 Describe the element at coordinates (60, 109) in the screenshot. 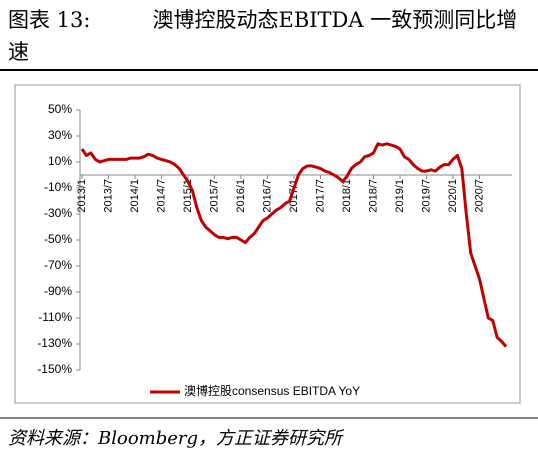

I see `y-tick-label: 50%` at that location.